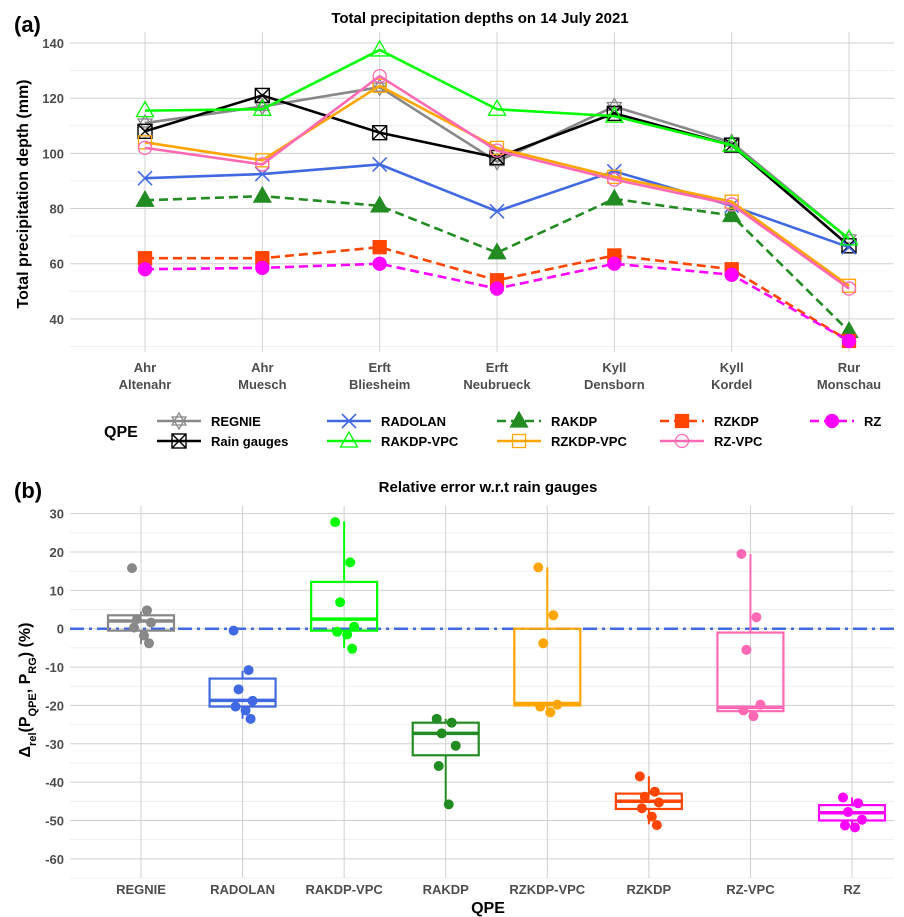  I want to click on legend-item-rakdp-vpc: RAKDP-VPC, so click(393, 439).